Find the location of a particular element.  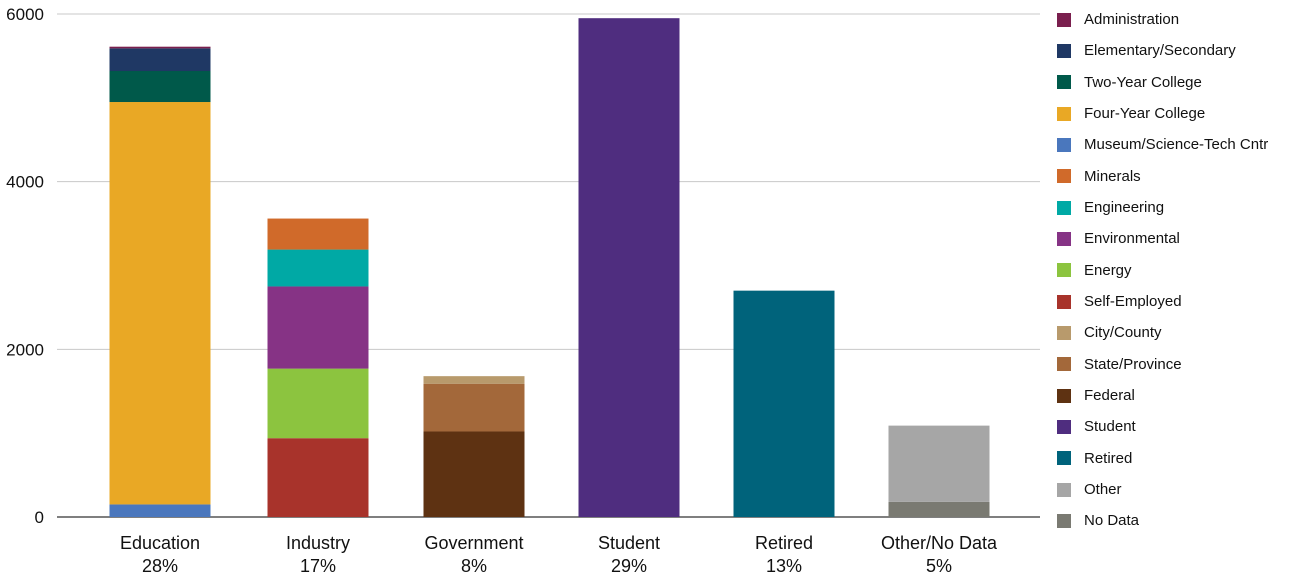

y-tick-label: 0 is located at coordinates (39, 517).